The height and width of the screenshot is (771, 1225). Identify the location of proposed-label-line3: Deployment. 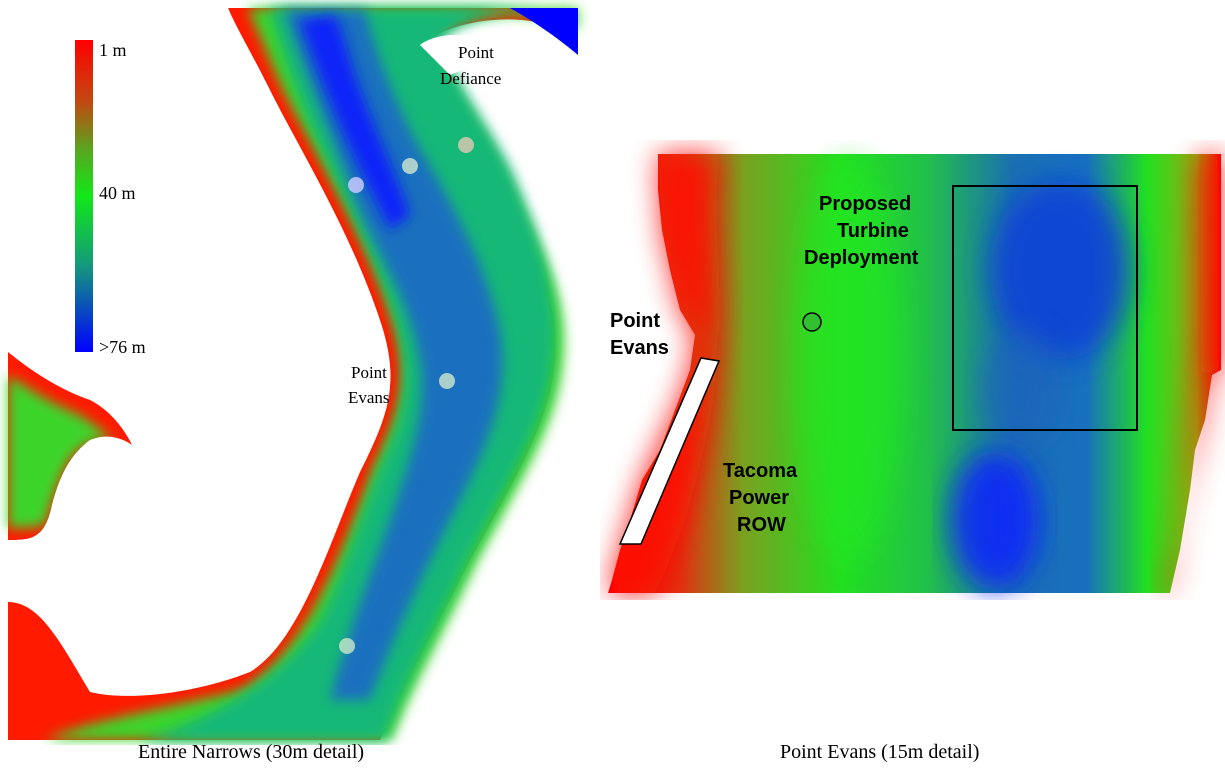
(861, 258).